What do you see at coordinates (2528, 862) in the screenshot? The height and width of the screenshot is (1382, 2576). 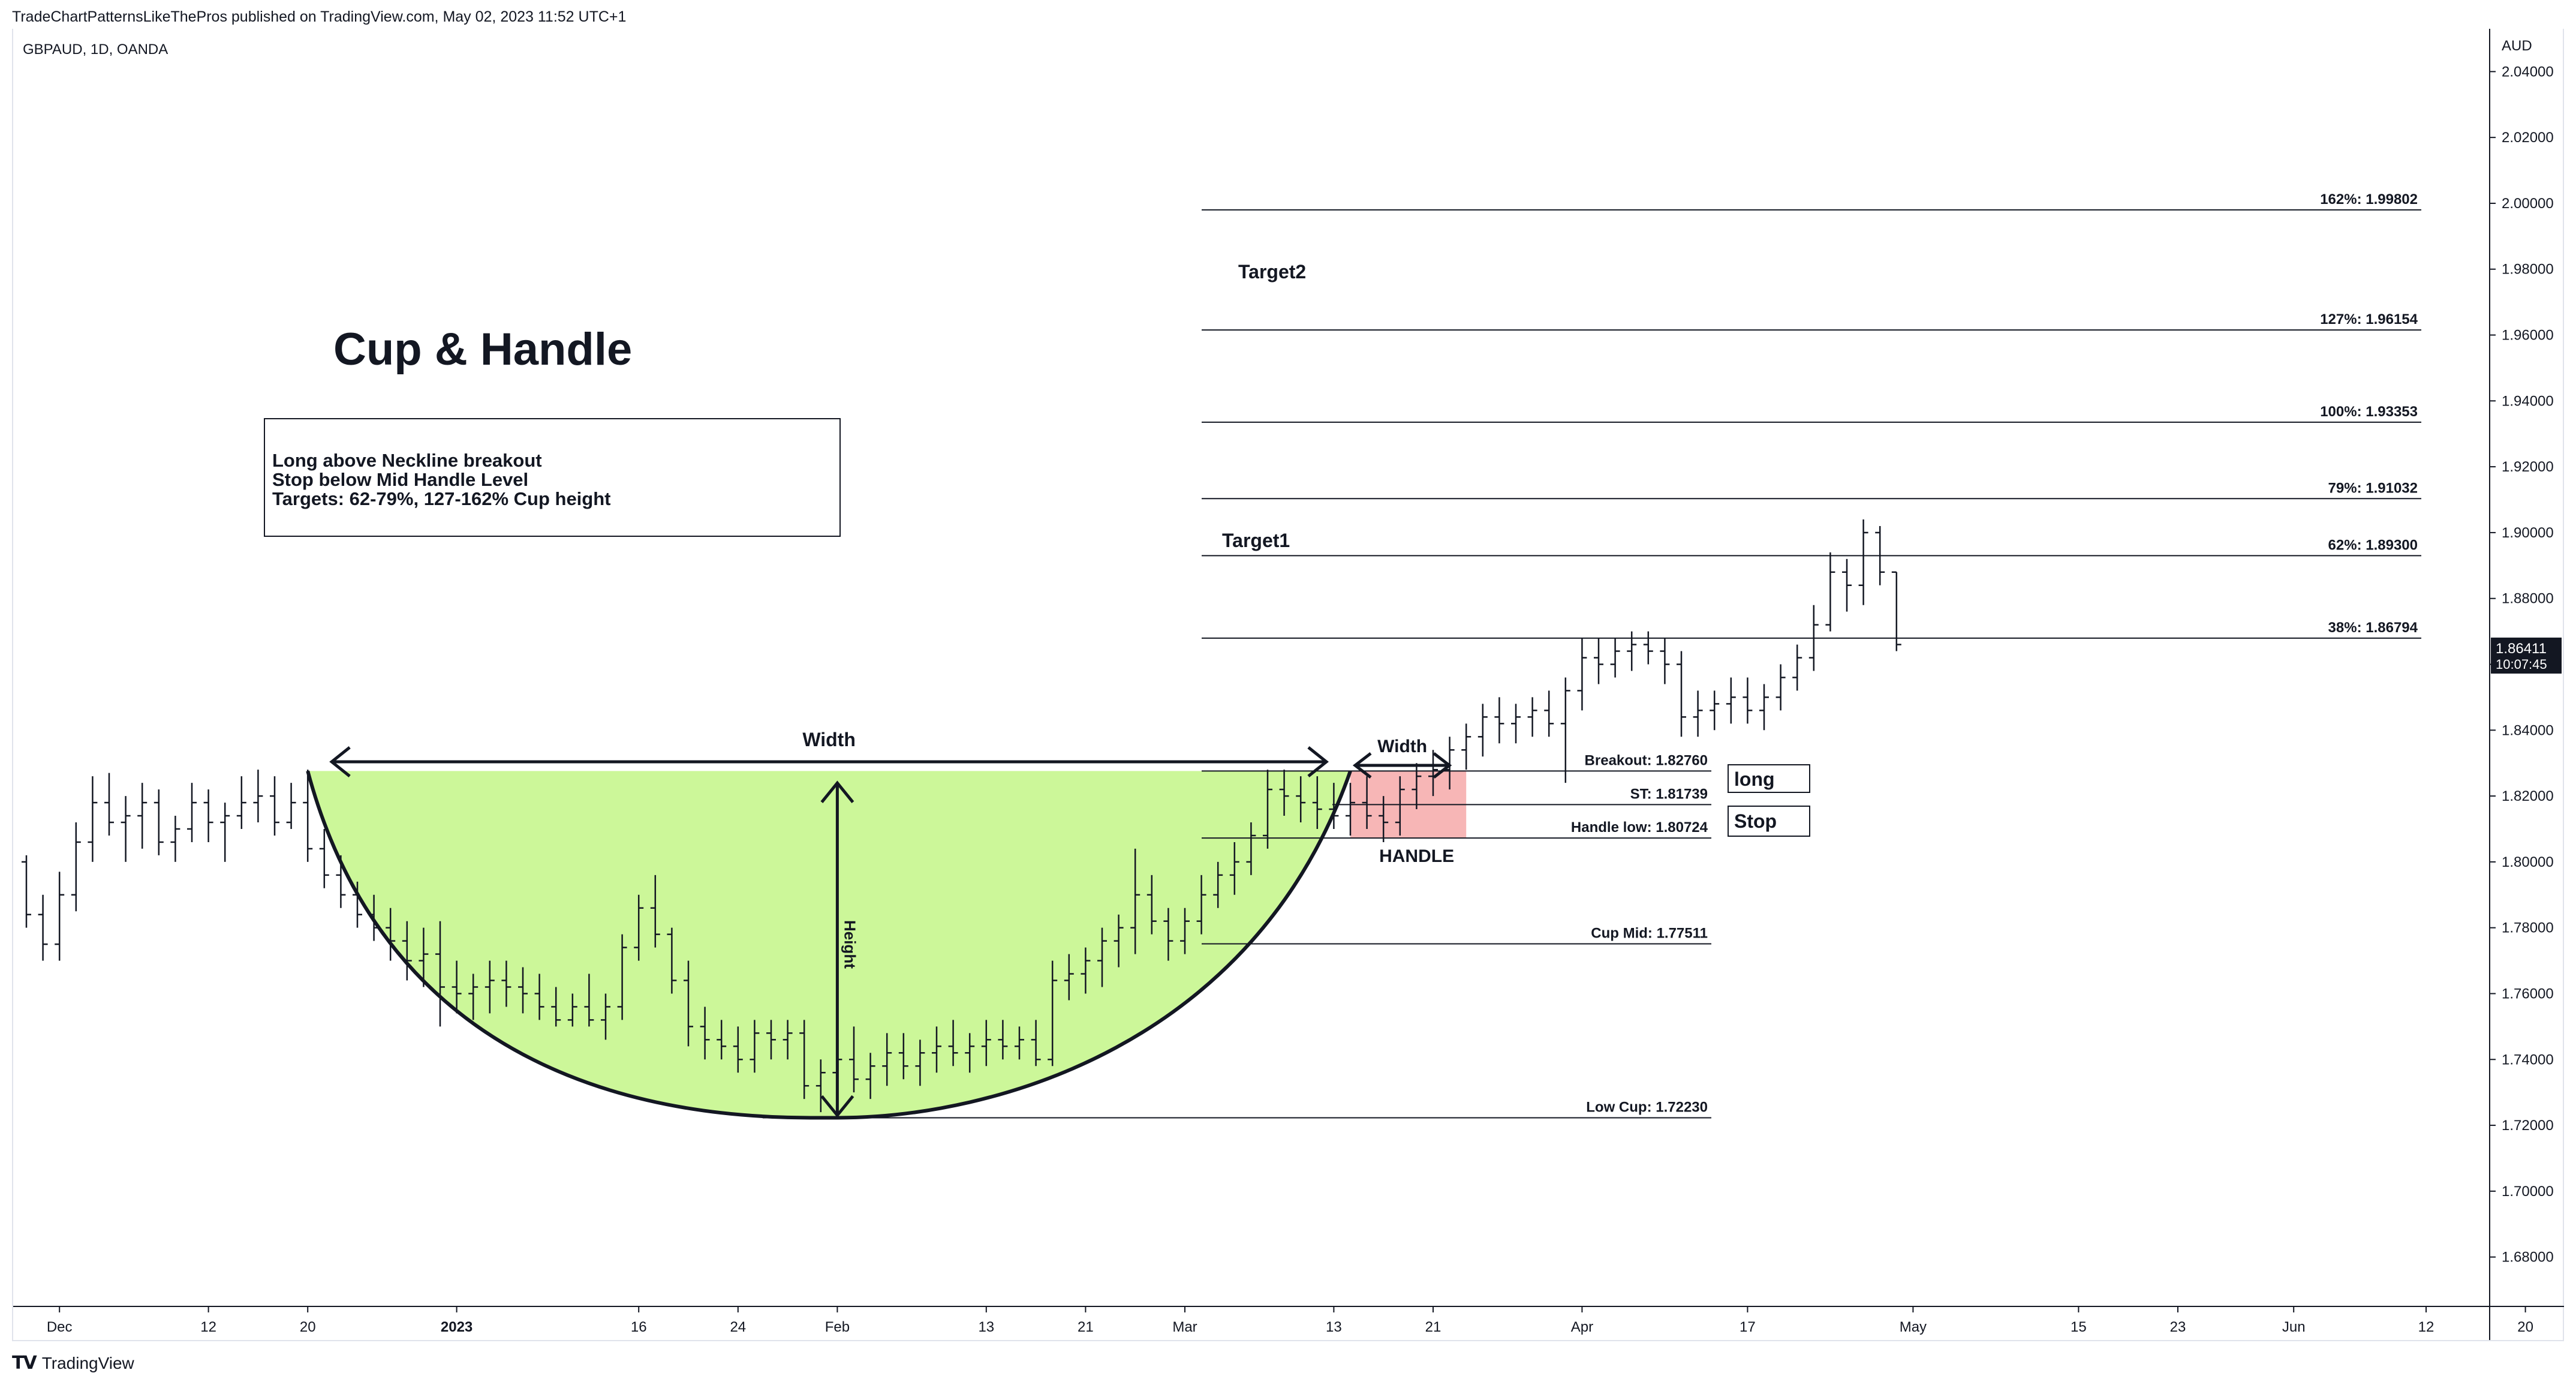 I see `y-tick-label: 1.80000` at bounding box center [2528, 862].